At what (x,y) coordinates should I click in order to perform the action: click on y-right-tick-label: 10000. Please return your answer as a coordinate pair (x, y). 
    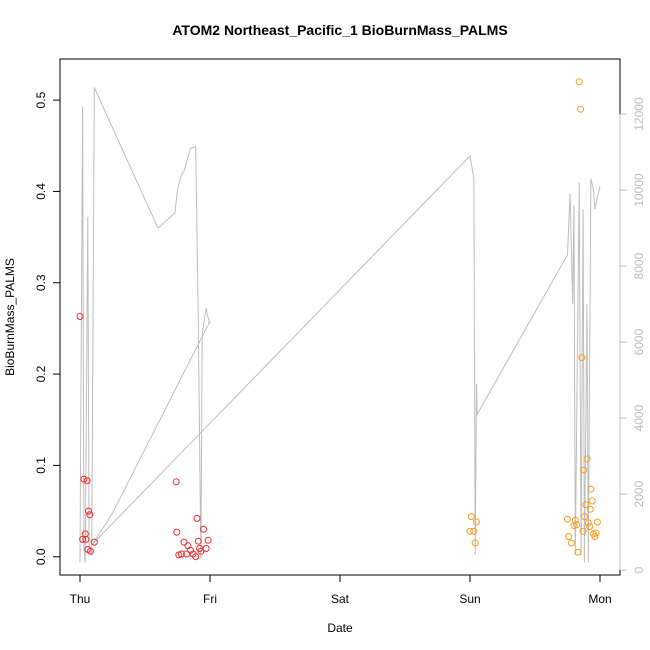
    Looking at the image, I should click on (639, 190).